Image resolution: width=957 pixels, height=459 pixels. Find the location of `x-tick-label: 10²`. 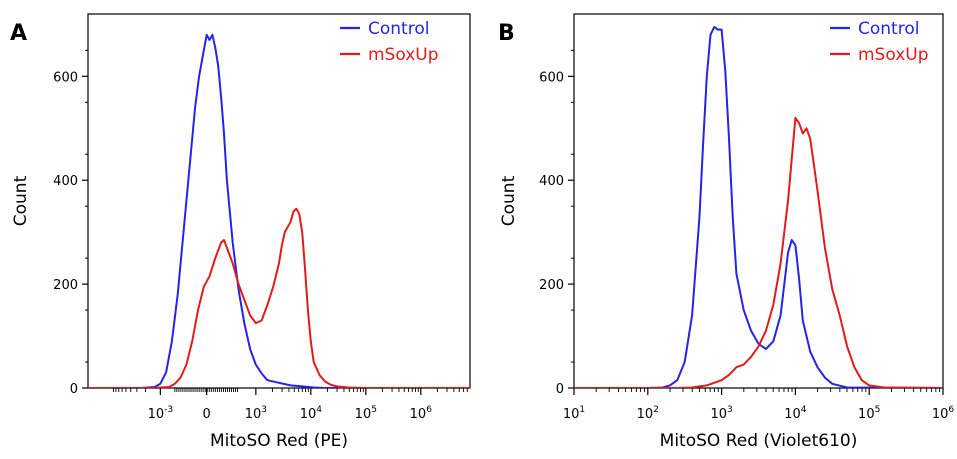

x-tick-label: 10² is located at coordinates (648, 413).